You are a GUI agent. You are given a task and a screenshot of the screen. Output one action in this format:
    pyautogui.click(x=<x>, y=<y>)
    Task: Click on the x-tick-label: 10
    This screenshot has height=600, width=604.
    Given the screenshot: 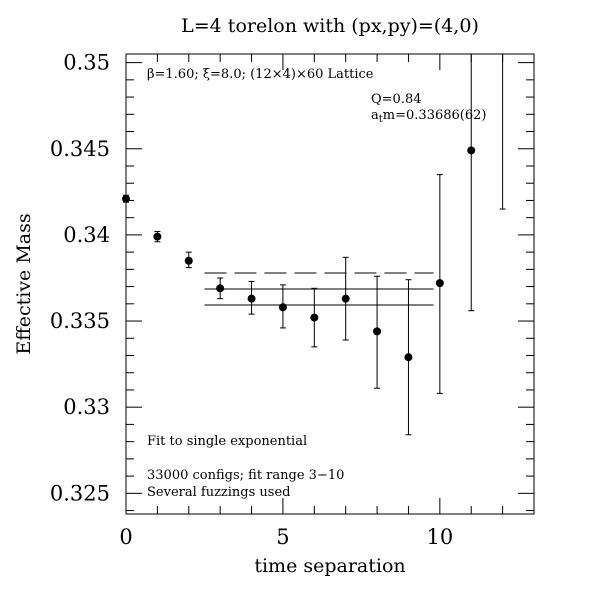 What is the action you would take?
    pyautogui.click(x=439, y=537)
    